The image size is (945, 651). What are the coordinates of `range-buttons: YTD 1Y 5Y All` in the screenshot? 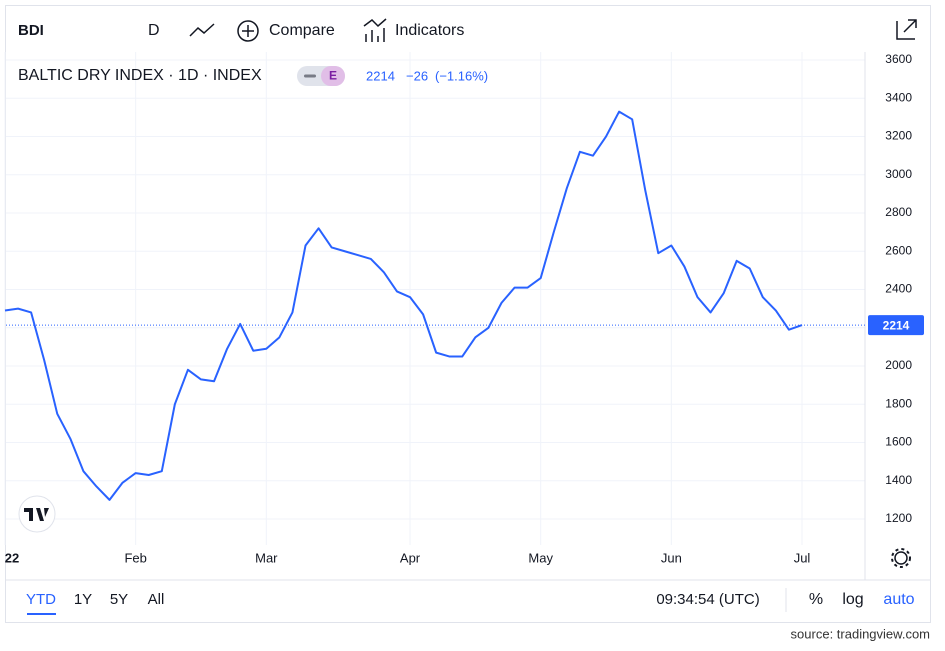 It's located at (95, 599).